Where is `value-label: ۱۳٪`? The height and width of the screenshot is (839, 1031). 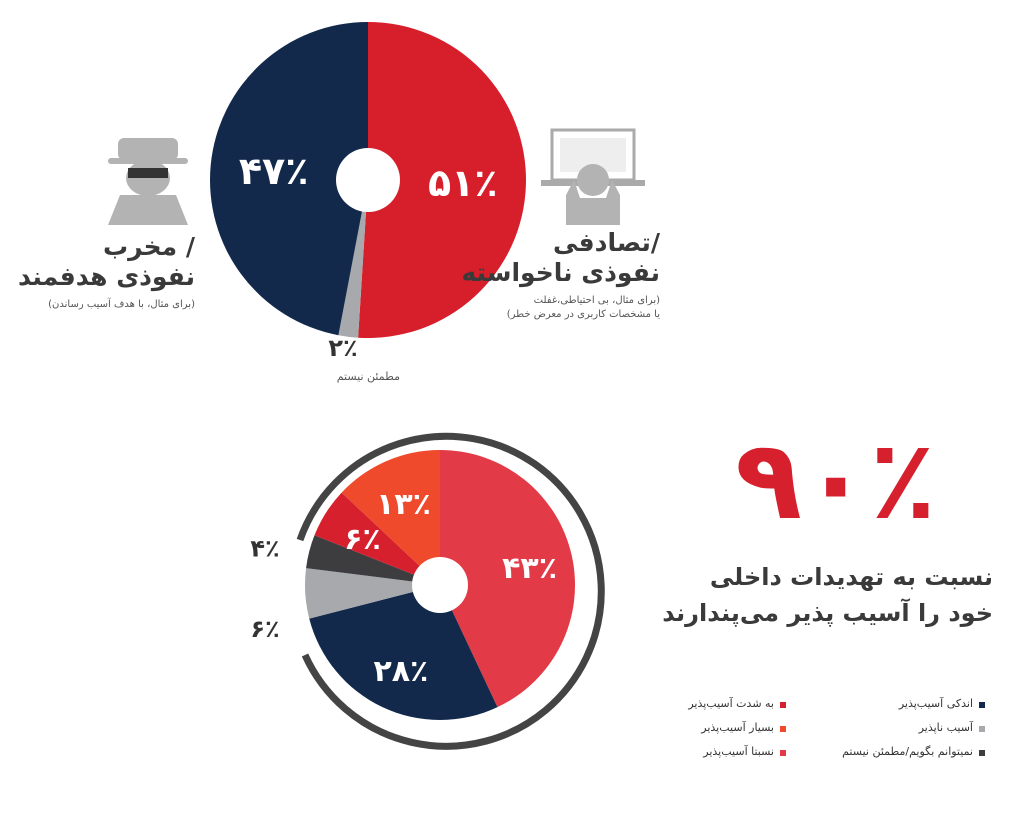 value-label: ۱۳٪ is located at coordinates (403, 504).